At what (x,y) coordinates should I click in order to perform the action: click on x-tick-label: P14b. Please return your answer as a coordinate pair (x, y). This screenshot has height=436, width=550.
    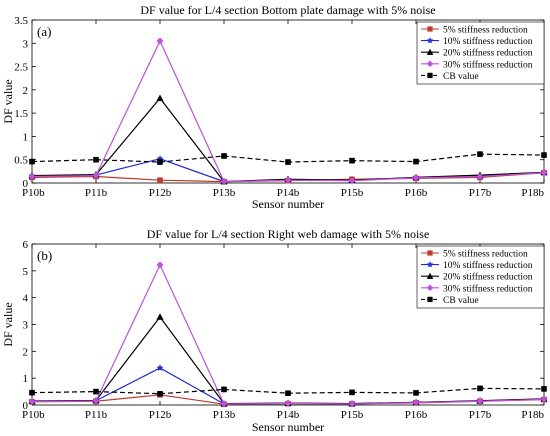
    Looking at the image, I should click on (288, 415).